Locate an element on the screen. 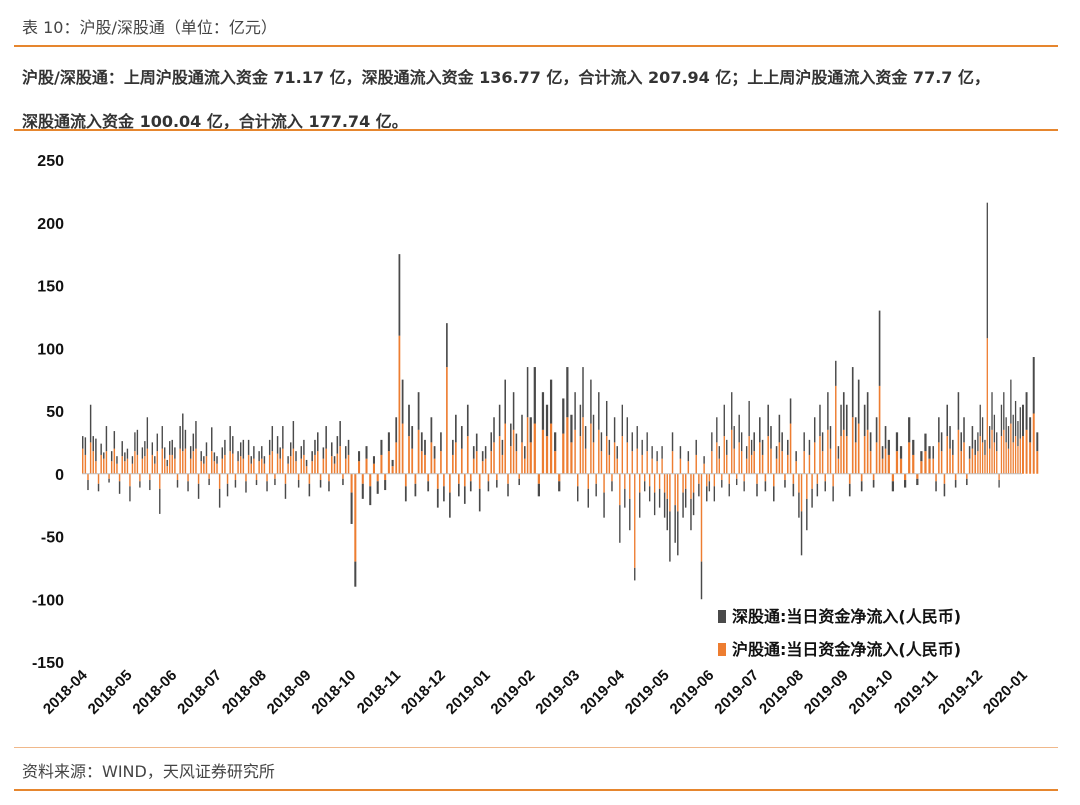 The image size is (1080, 805). x-tick-label: 2019-12 is located at coordinates (960, 692).